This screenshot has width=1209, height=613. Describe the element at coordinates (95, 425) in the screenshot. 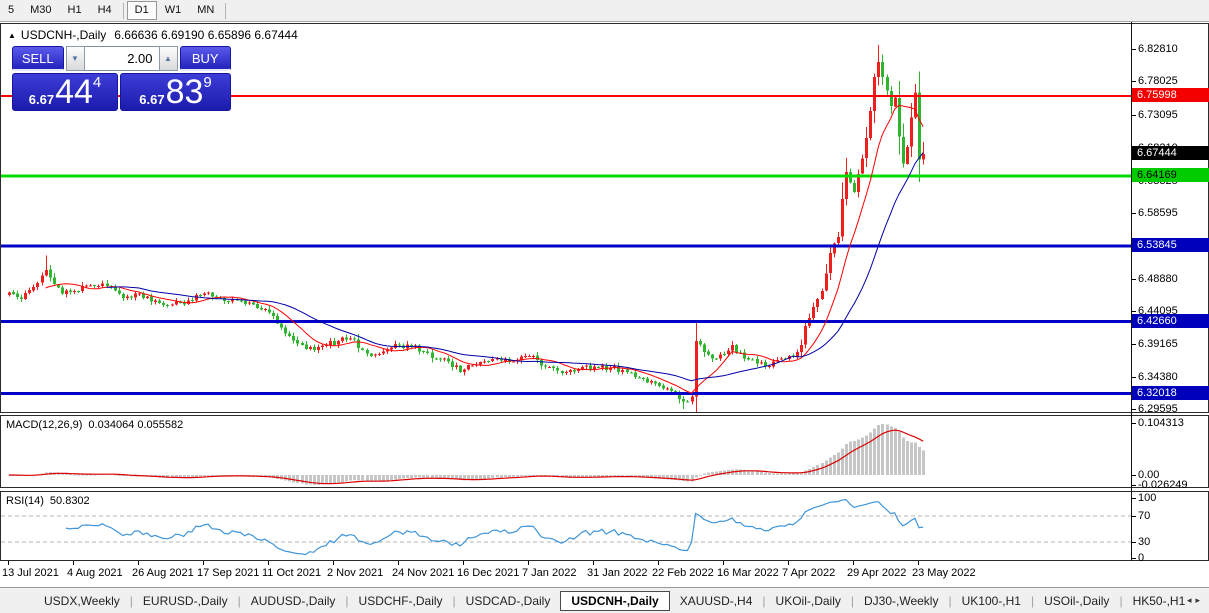

I see `macd-label: MACD(12,26,9) 0.034064 0.055582` at that location.